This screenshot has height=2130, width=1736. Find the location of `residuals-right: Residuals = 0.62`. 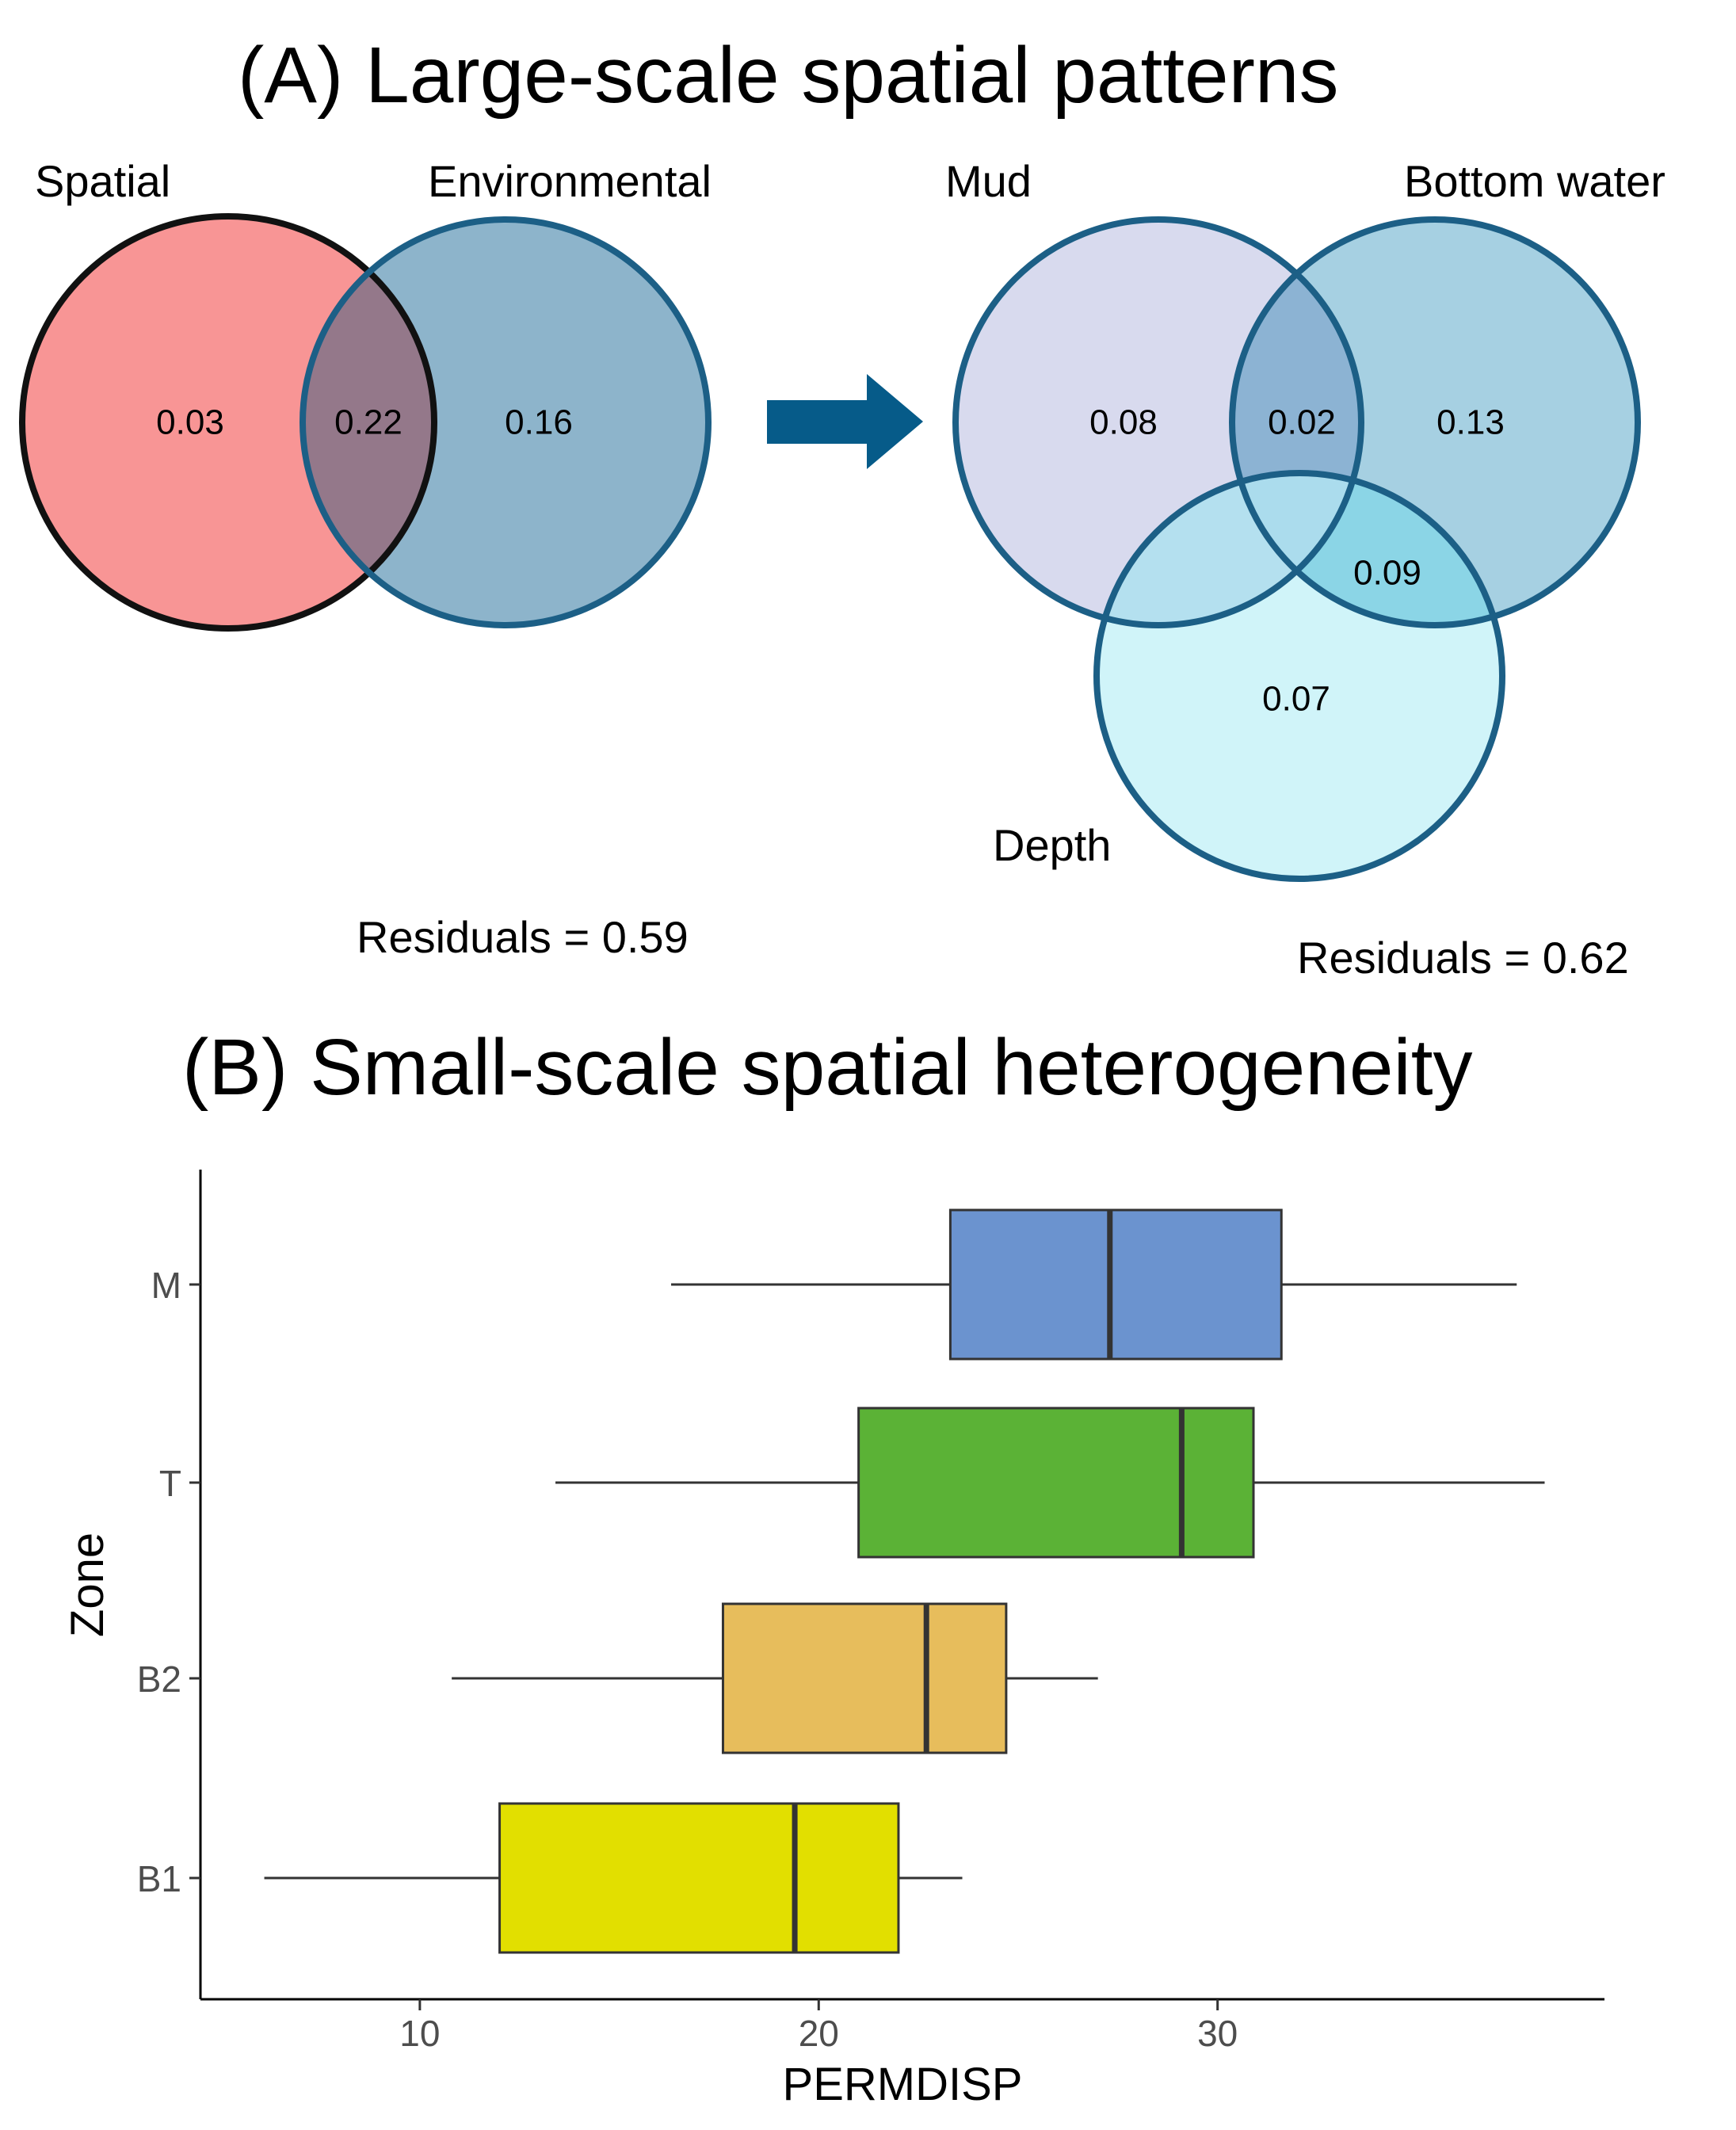

residuals-right: Residuals = 0.62 is located at coordinates (1463, 958).